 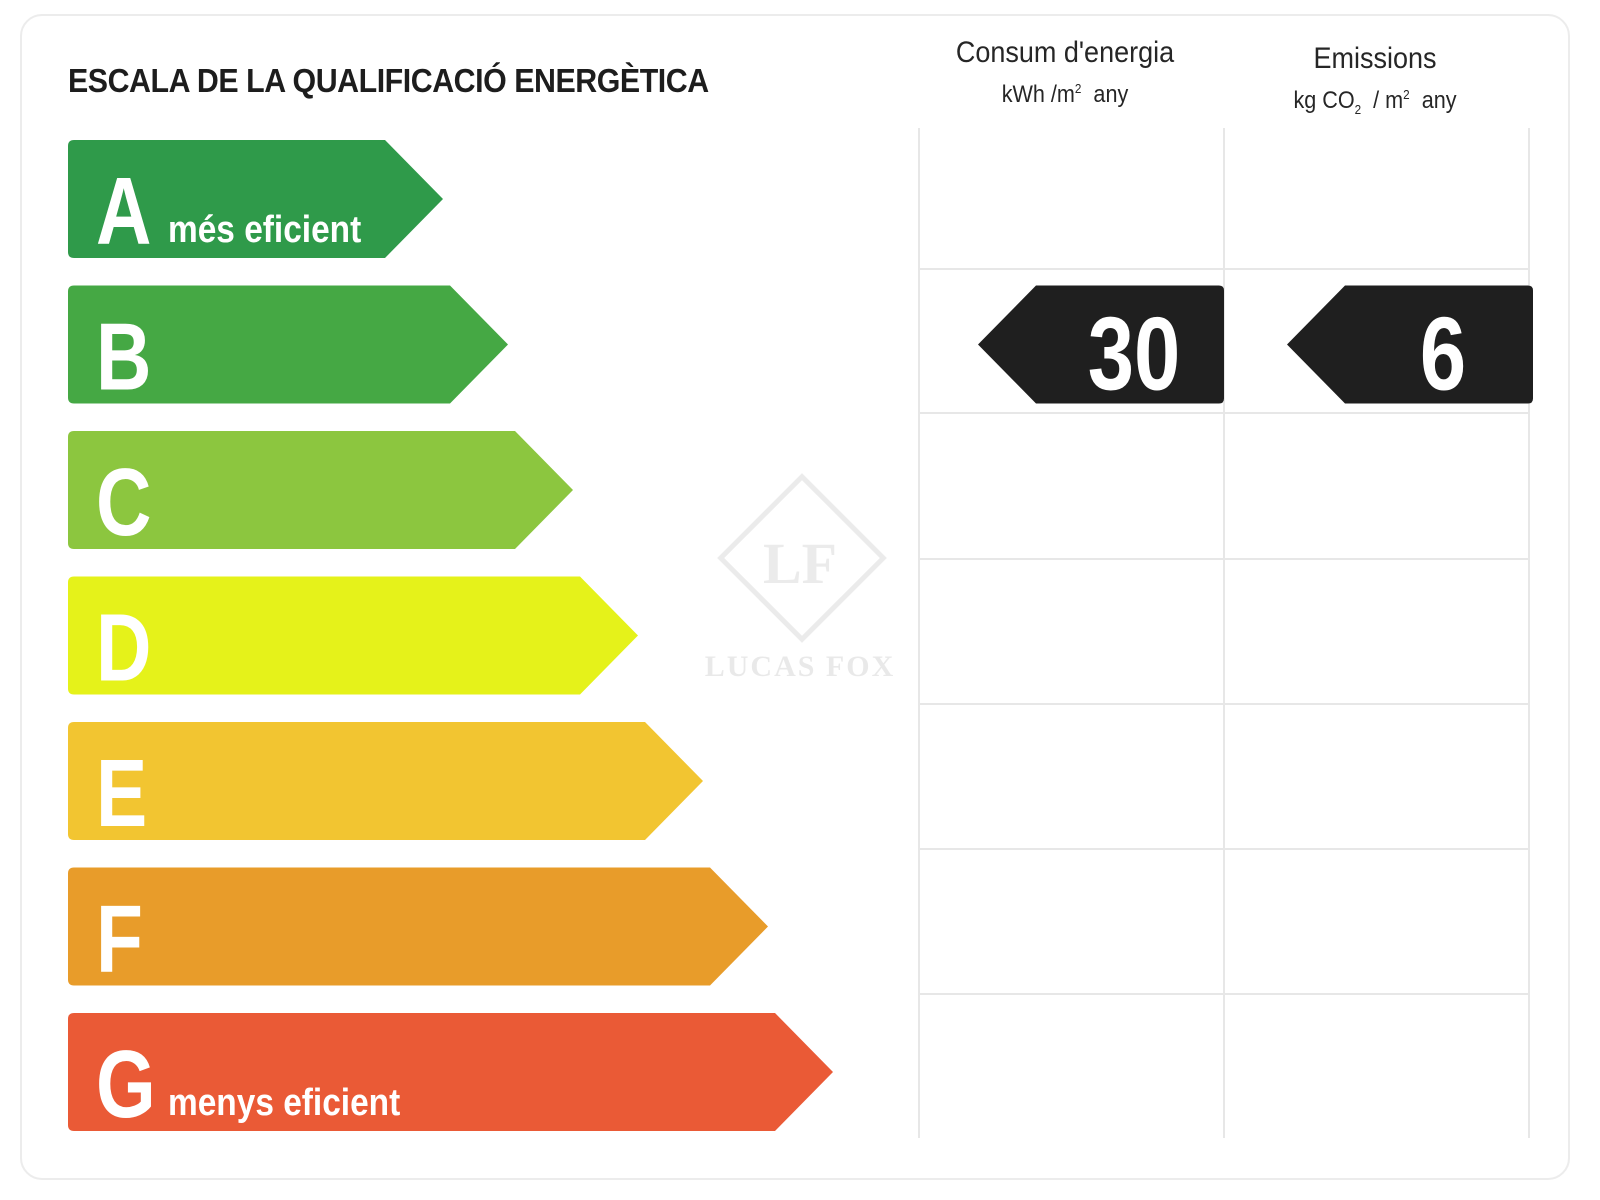 What do you see at coordinates (1375, 58) in the screenshot?
I see `emissions-heading: Emissions` at bounding box center [1375, 58].